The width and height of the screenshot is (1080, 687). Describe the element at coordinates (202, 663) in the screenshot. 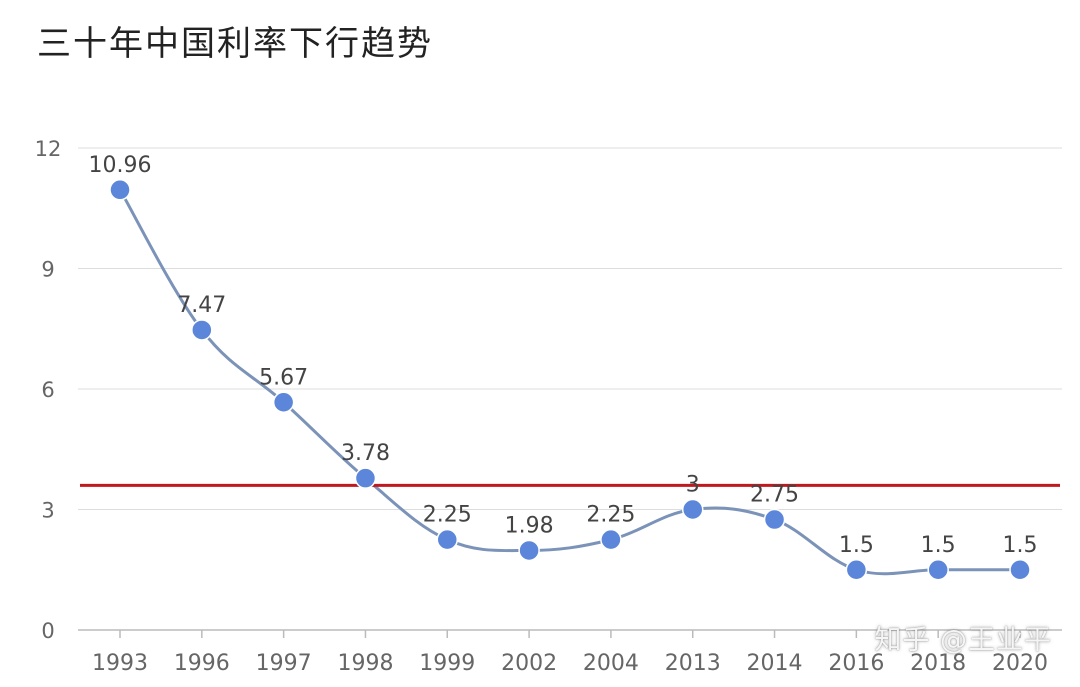

I see `x-tick-label: 1996` at that location.